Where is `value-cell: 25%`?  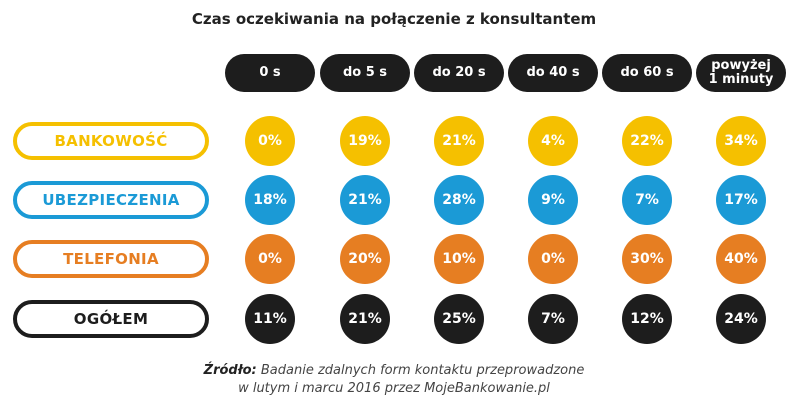 value-cell: 25% is located at coordinates (459, 319).